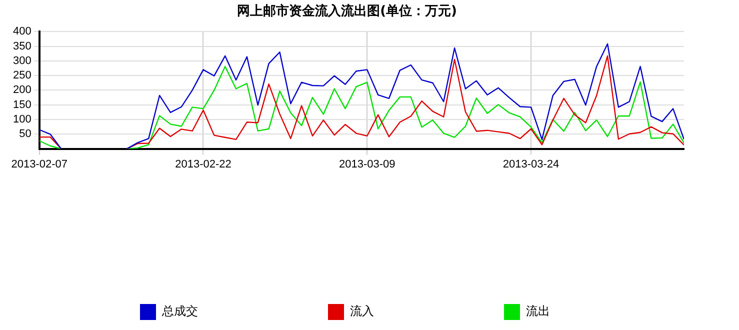 The image size is (739, 330). I want to click on y-tick-label: 400, so click(22, 32).